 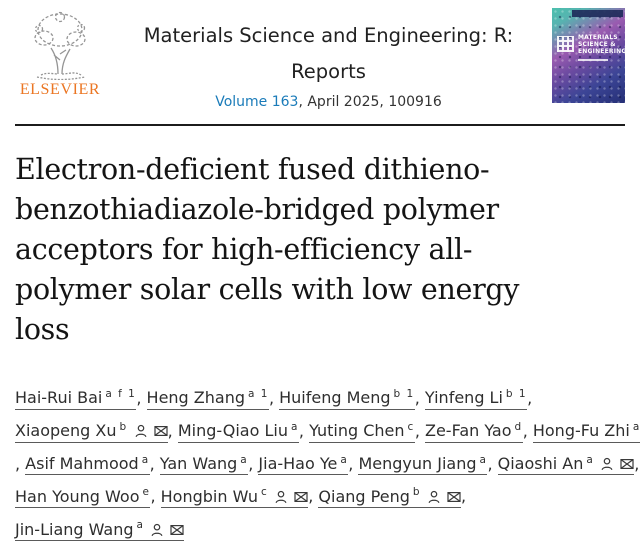 I want to click on author-name: Hongbin Wu, so click(x=209, y=496).